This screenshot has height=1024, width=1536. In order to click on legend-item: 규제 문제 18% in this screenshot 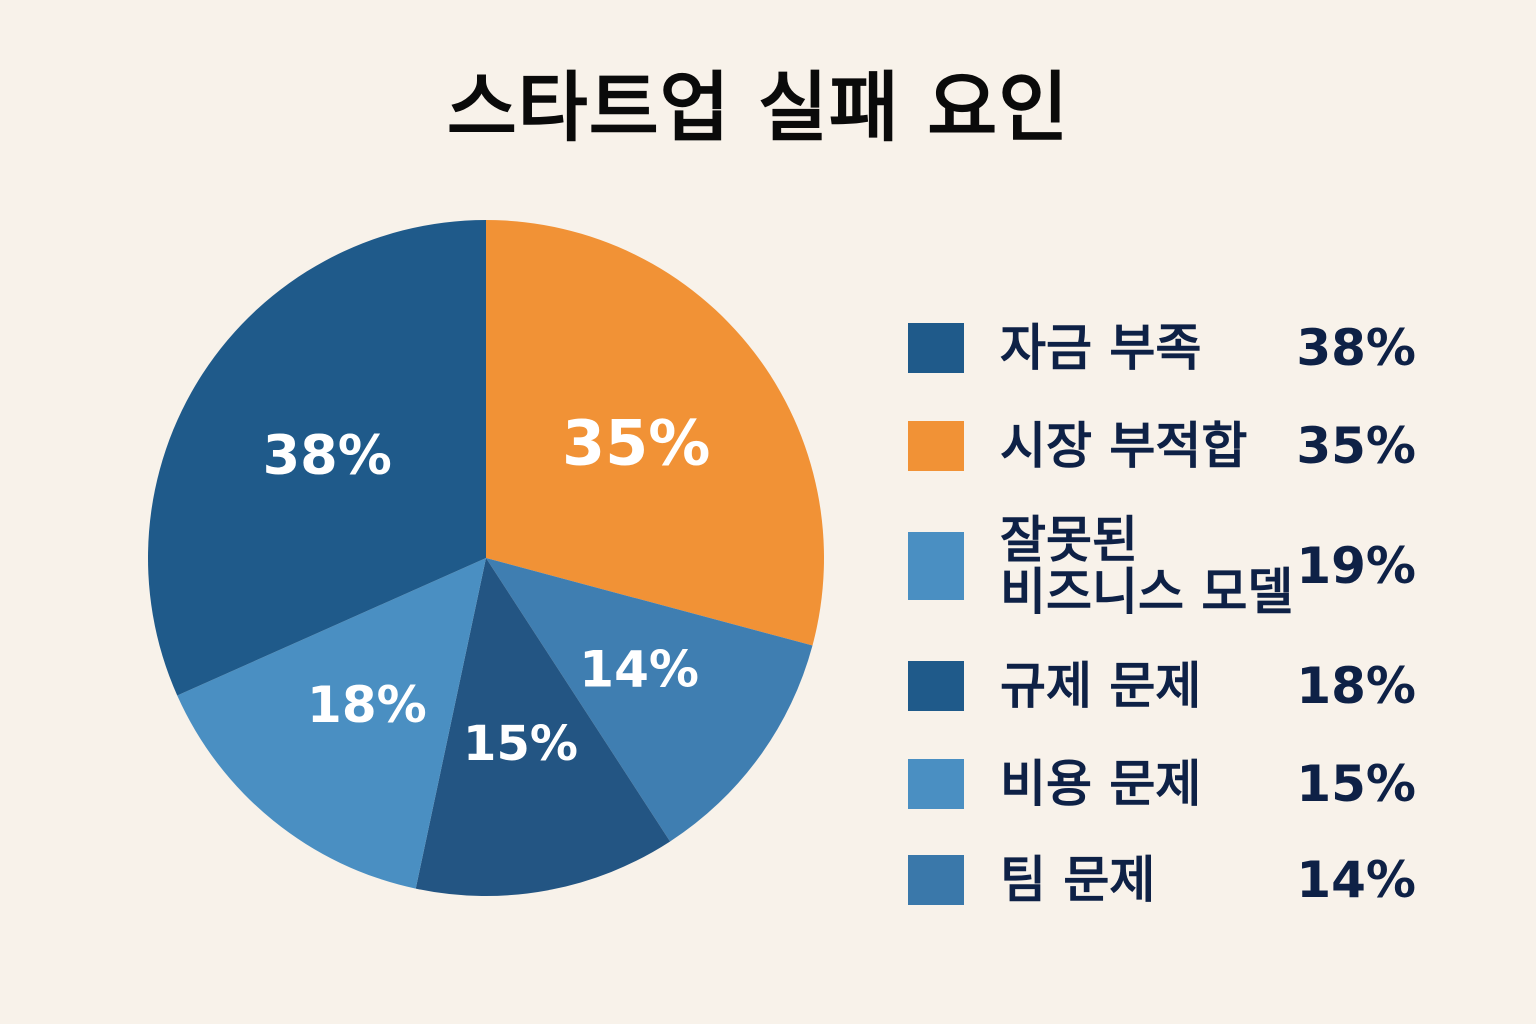, I will do `click(1178, 686)`.